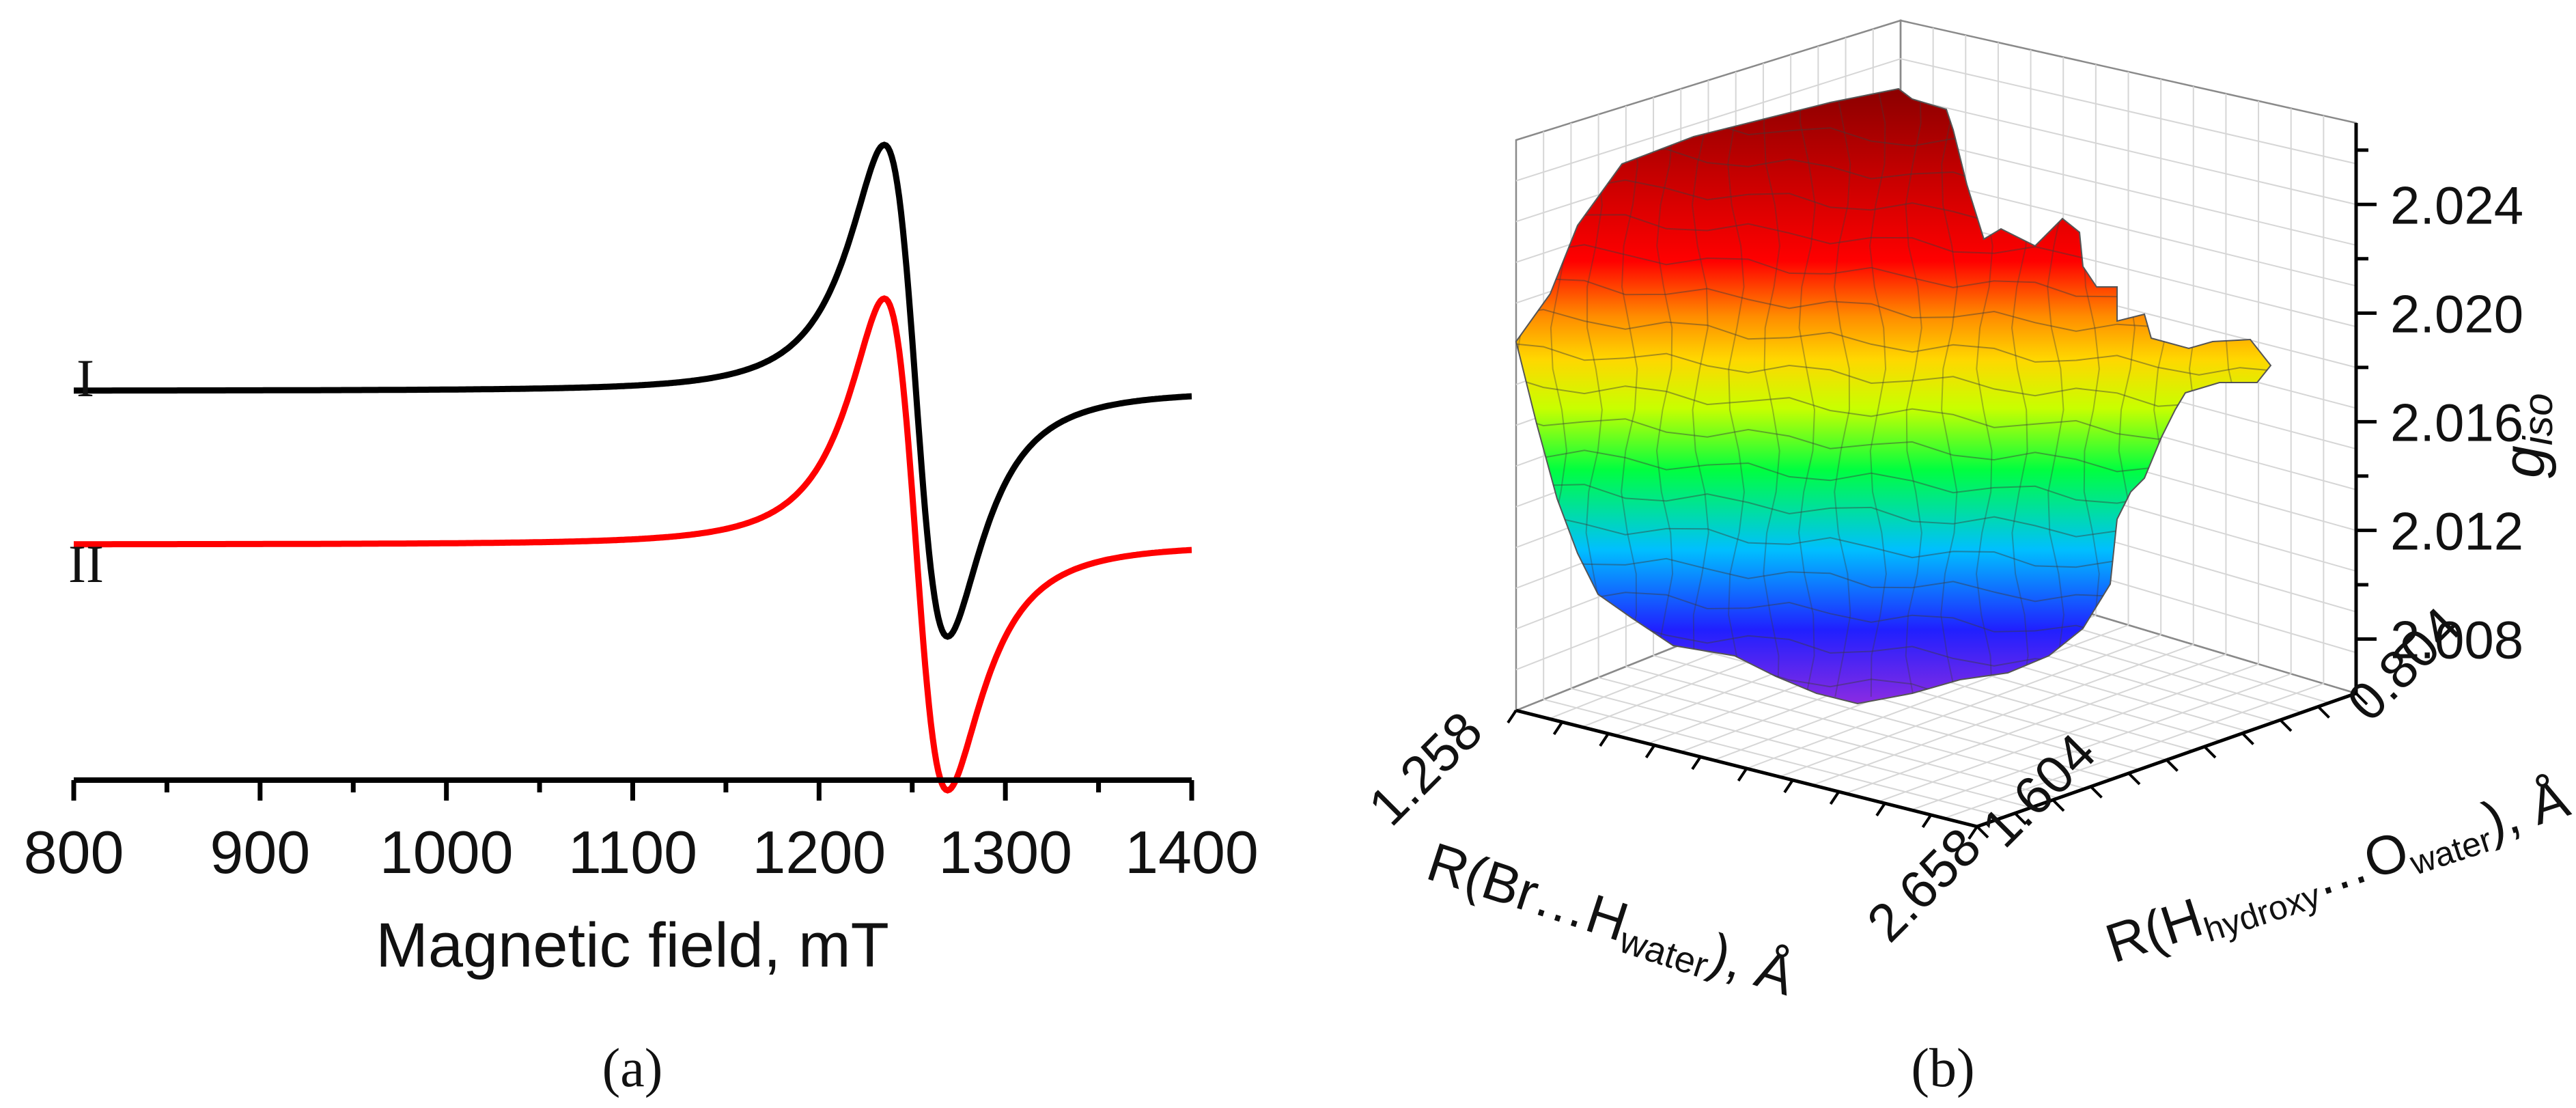 The image size is (2576, 1108). I want to click on x-title-pre: R(Br…H, so click(1528, 892).